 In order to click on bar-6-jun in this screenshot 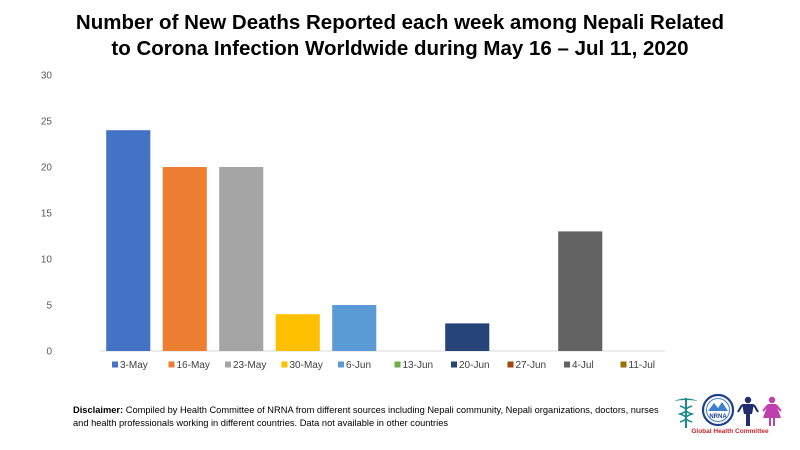, I will do `click(354, 328)`.